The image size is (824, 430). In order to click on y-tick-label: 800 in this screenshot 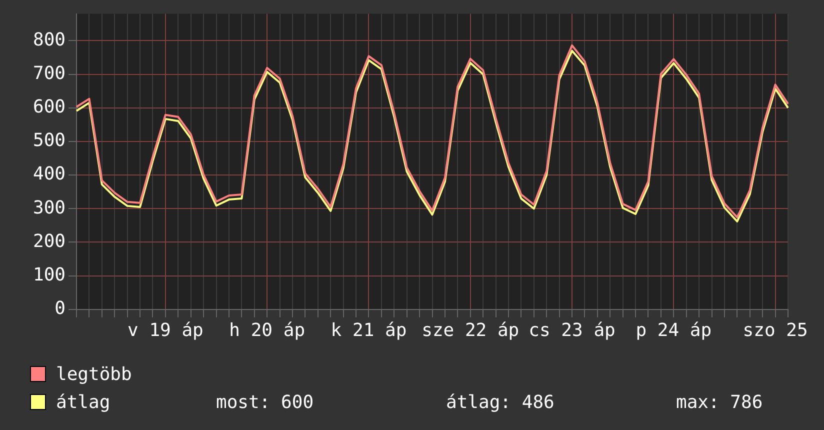, I will do `click(49, 39)`.